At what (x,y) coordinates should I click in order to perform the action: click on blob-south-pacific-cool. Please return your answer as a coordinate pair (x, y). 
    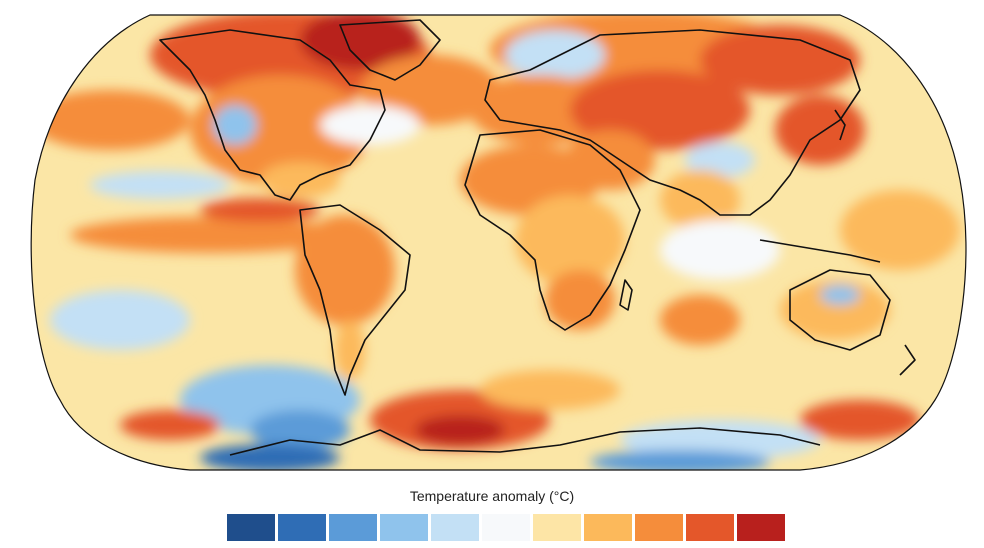
    Looking at the image, I should click on (120, 320).